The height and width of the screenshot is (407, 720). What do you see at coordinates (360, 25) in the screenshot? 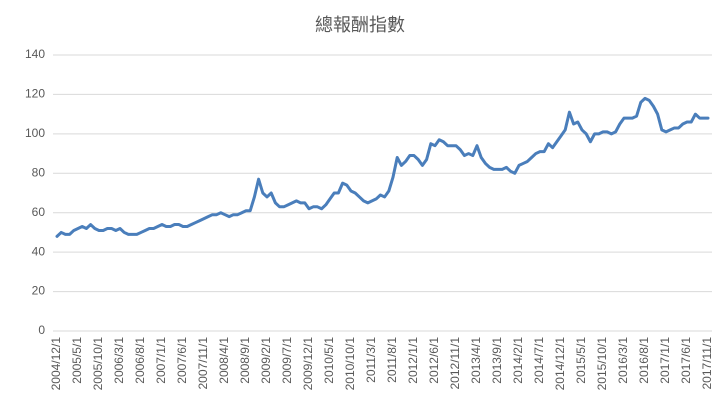
I see `chart-title: 總報酬指數` at bounding box center [360, 25].